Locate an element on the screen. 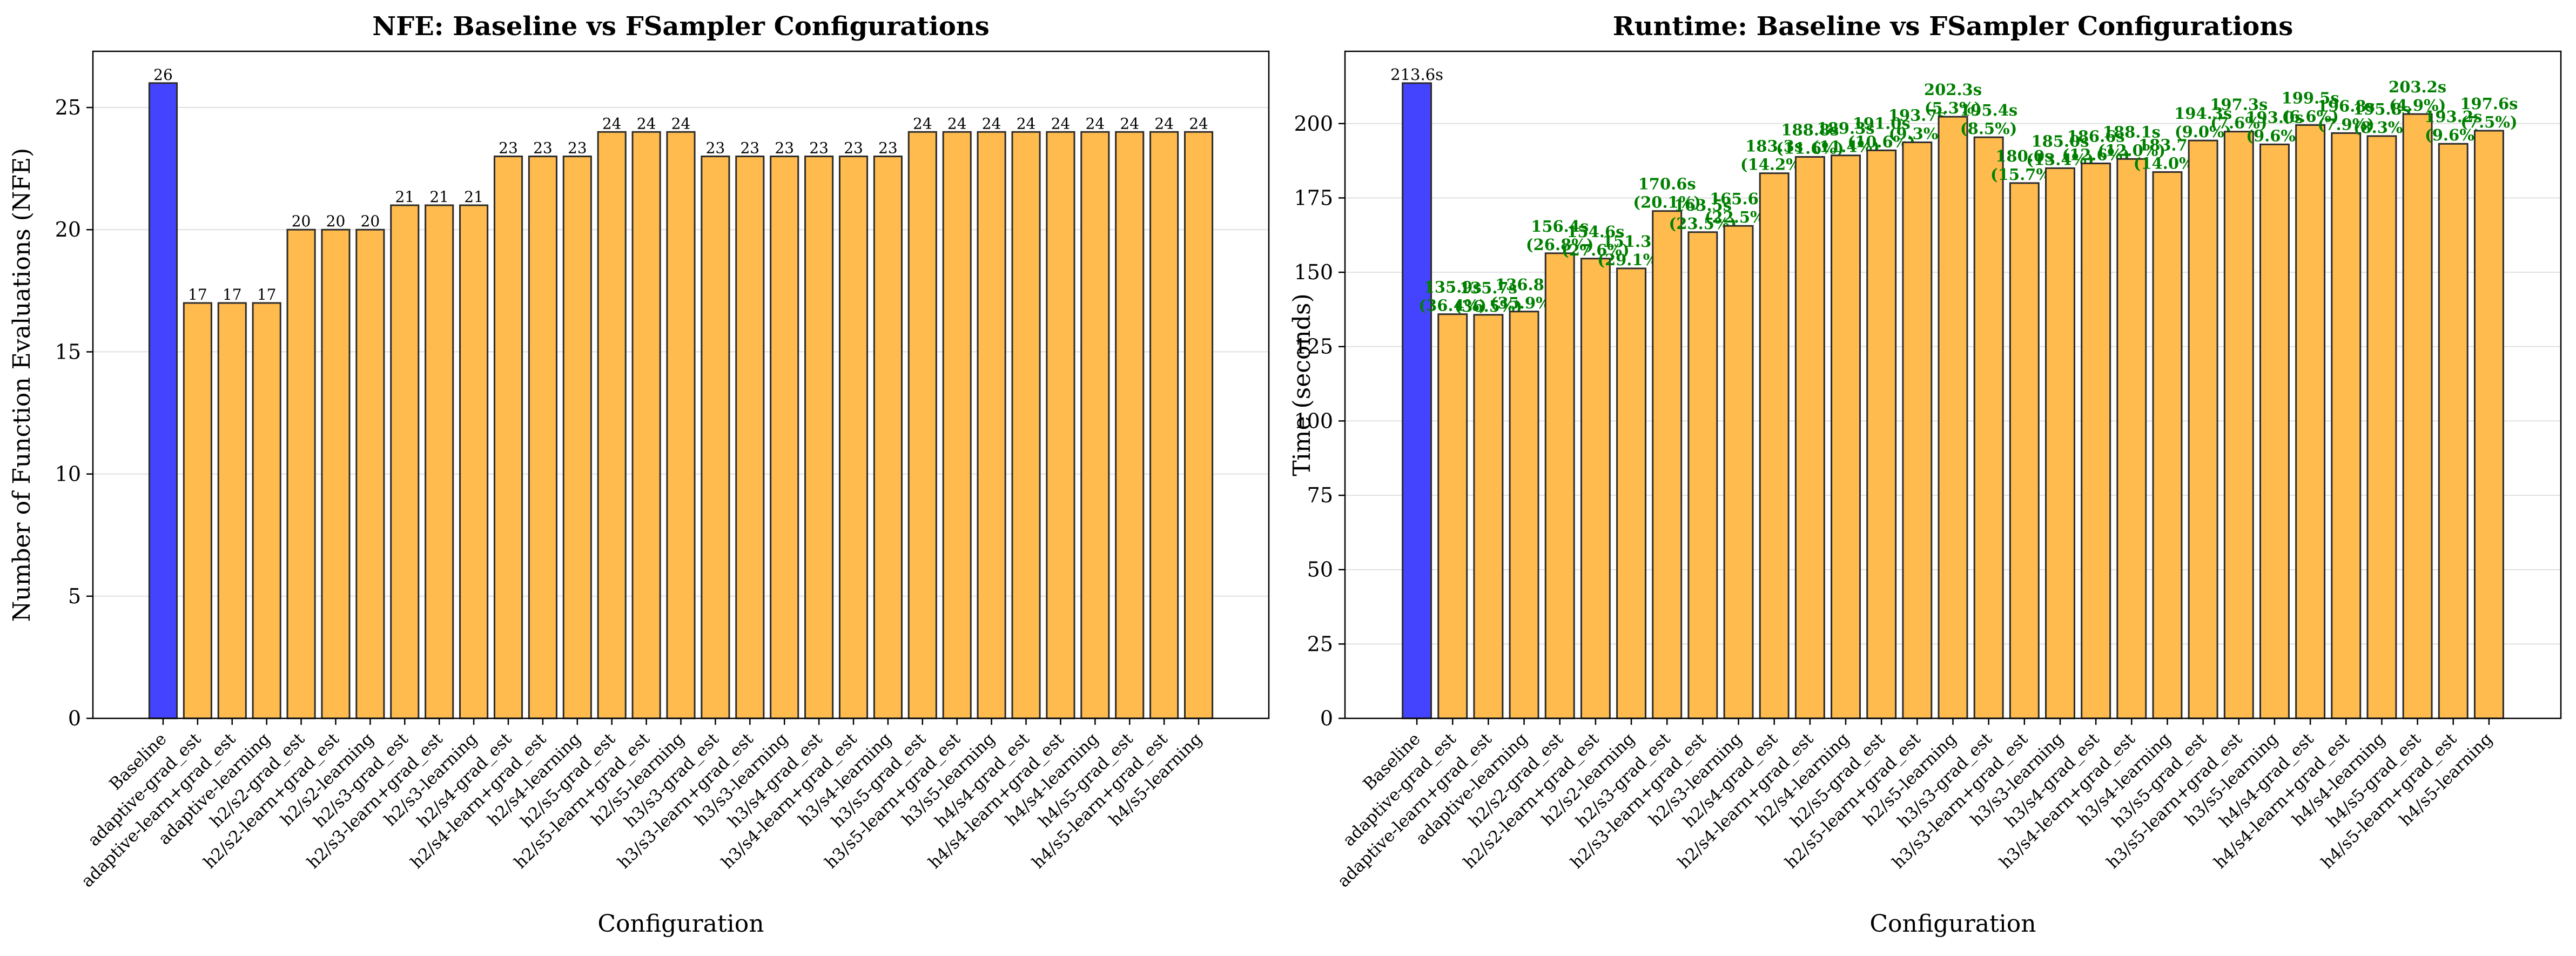 This screenshot has width=2576, height=956. nfe-x-axis-label: Configuration is located at coordinates (680, 924).